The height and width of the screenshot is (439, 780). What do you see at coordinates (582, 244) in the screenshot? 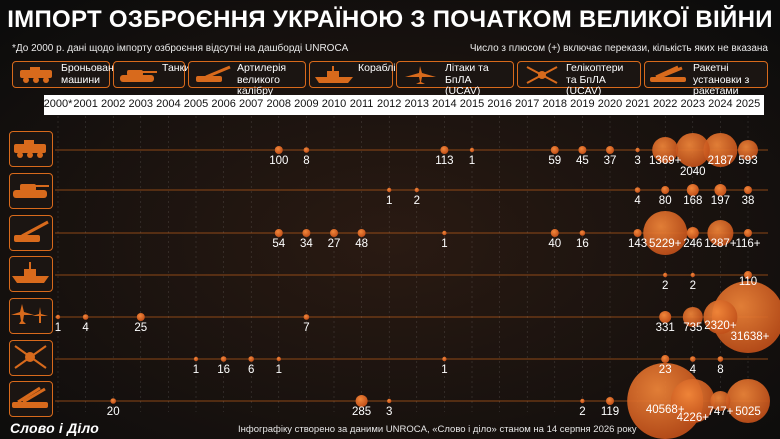
I see `data-label: 16` at bounding box center [582, 244].